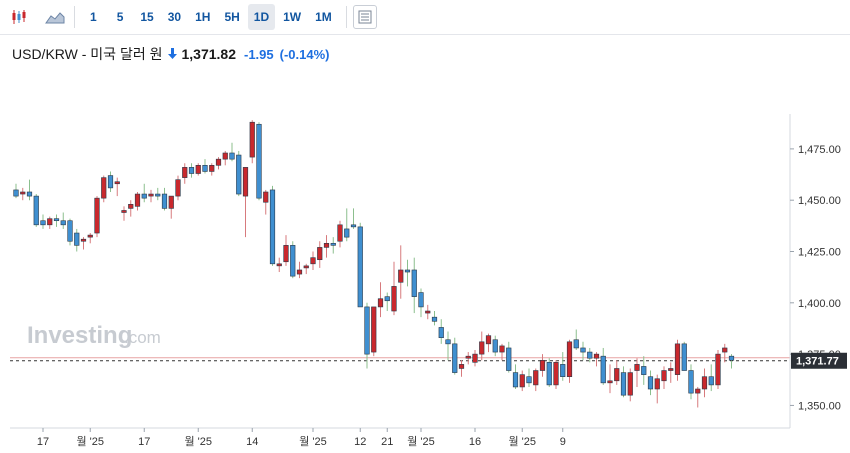 This screenshot has height=453, width=850. What do you see at coordinates (19, 17) in the screenshot?
I see `candlestick-chart-icon` at bounding box center [19, 17].